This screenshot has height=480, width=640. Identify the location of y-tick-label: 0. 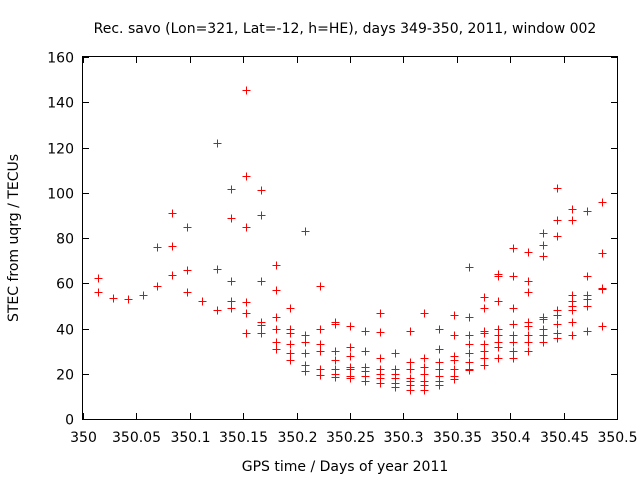
(69, 421).